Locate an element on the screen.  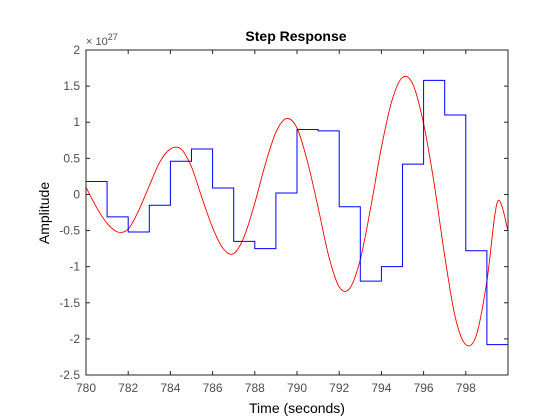
y-axis-exponent: × 10²⁷ is located at coordinates (102, 40).